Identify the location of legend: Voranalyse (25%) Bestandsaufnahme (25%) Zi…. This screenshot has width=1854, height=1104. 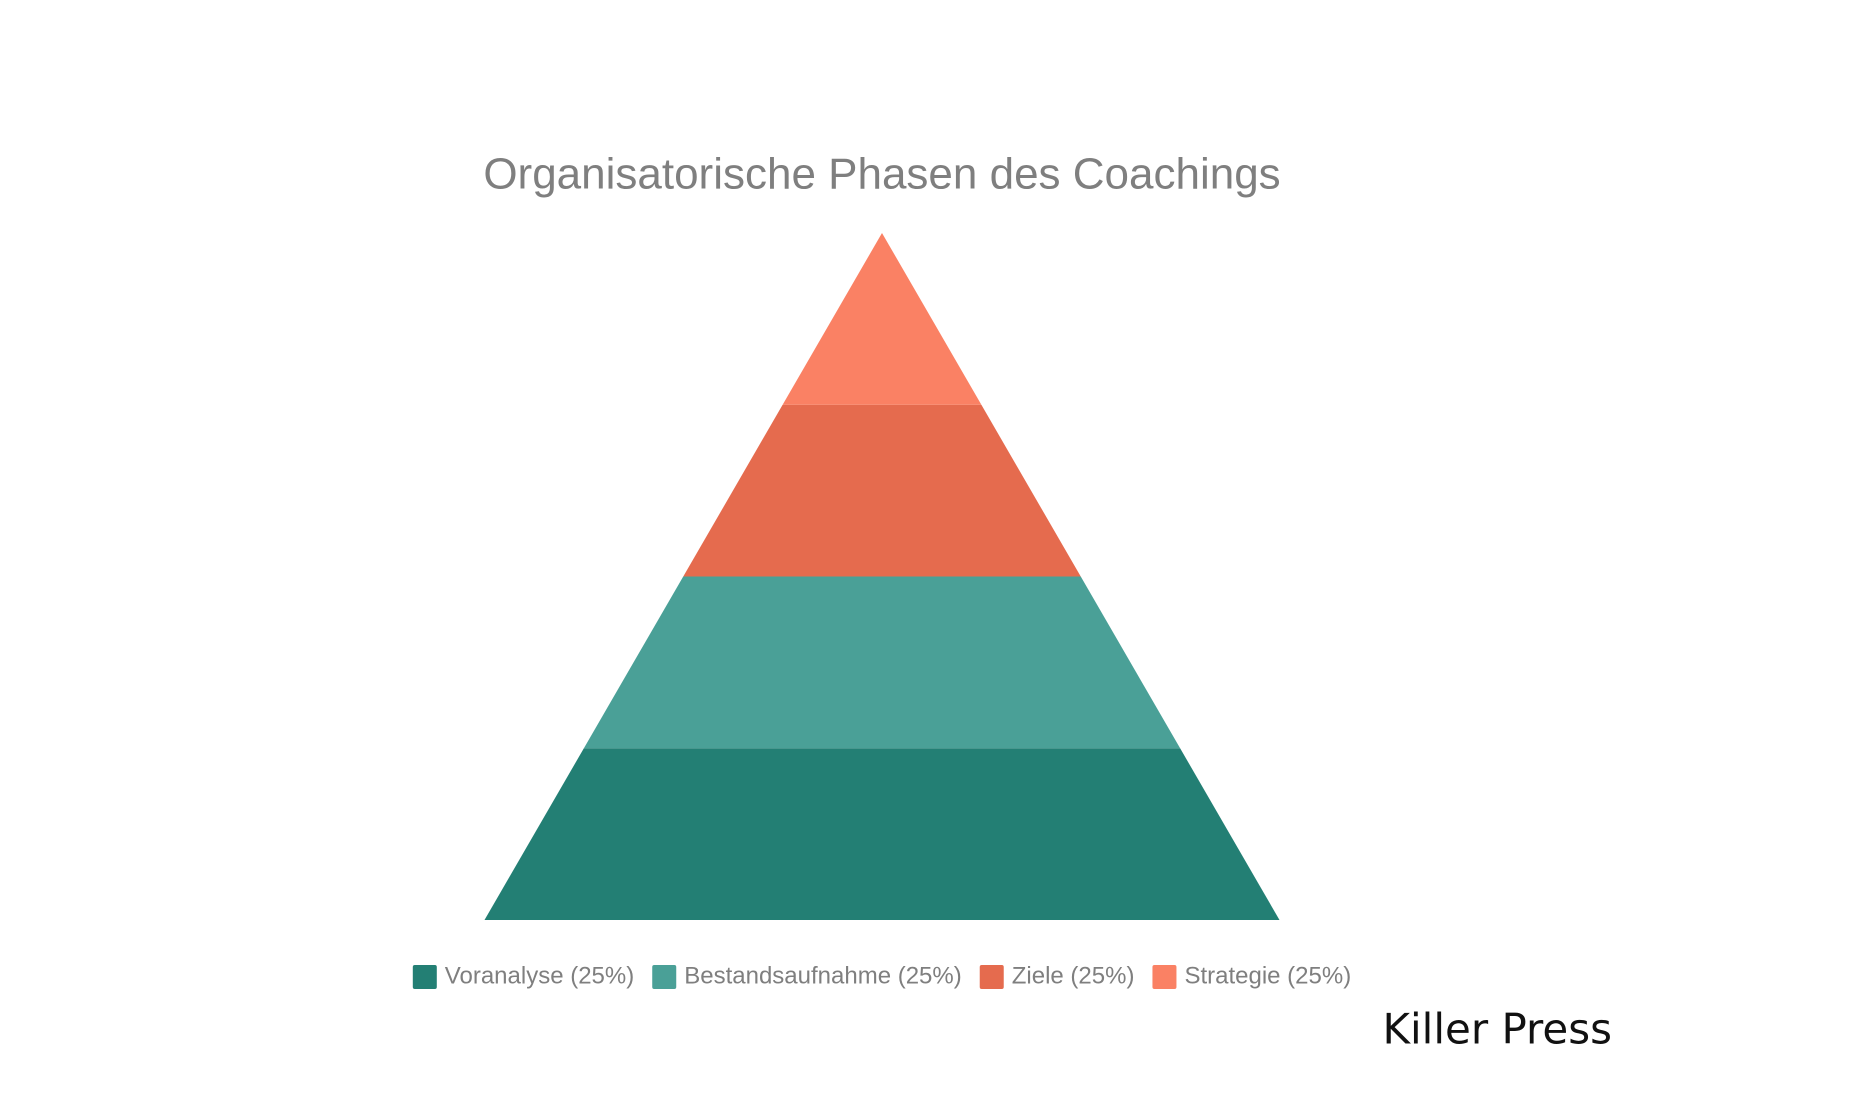
(881, 975).